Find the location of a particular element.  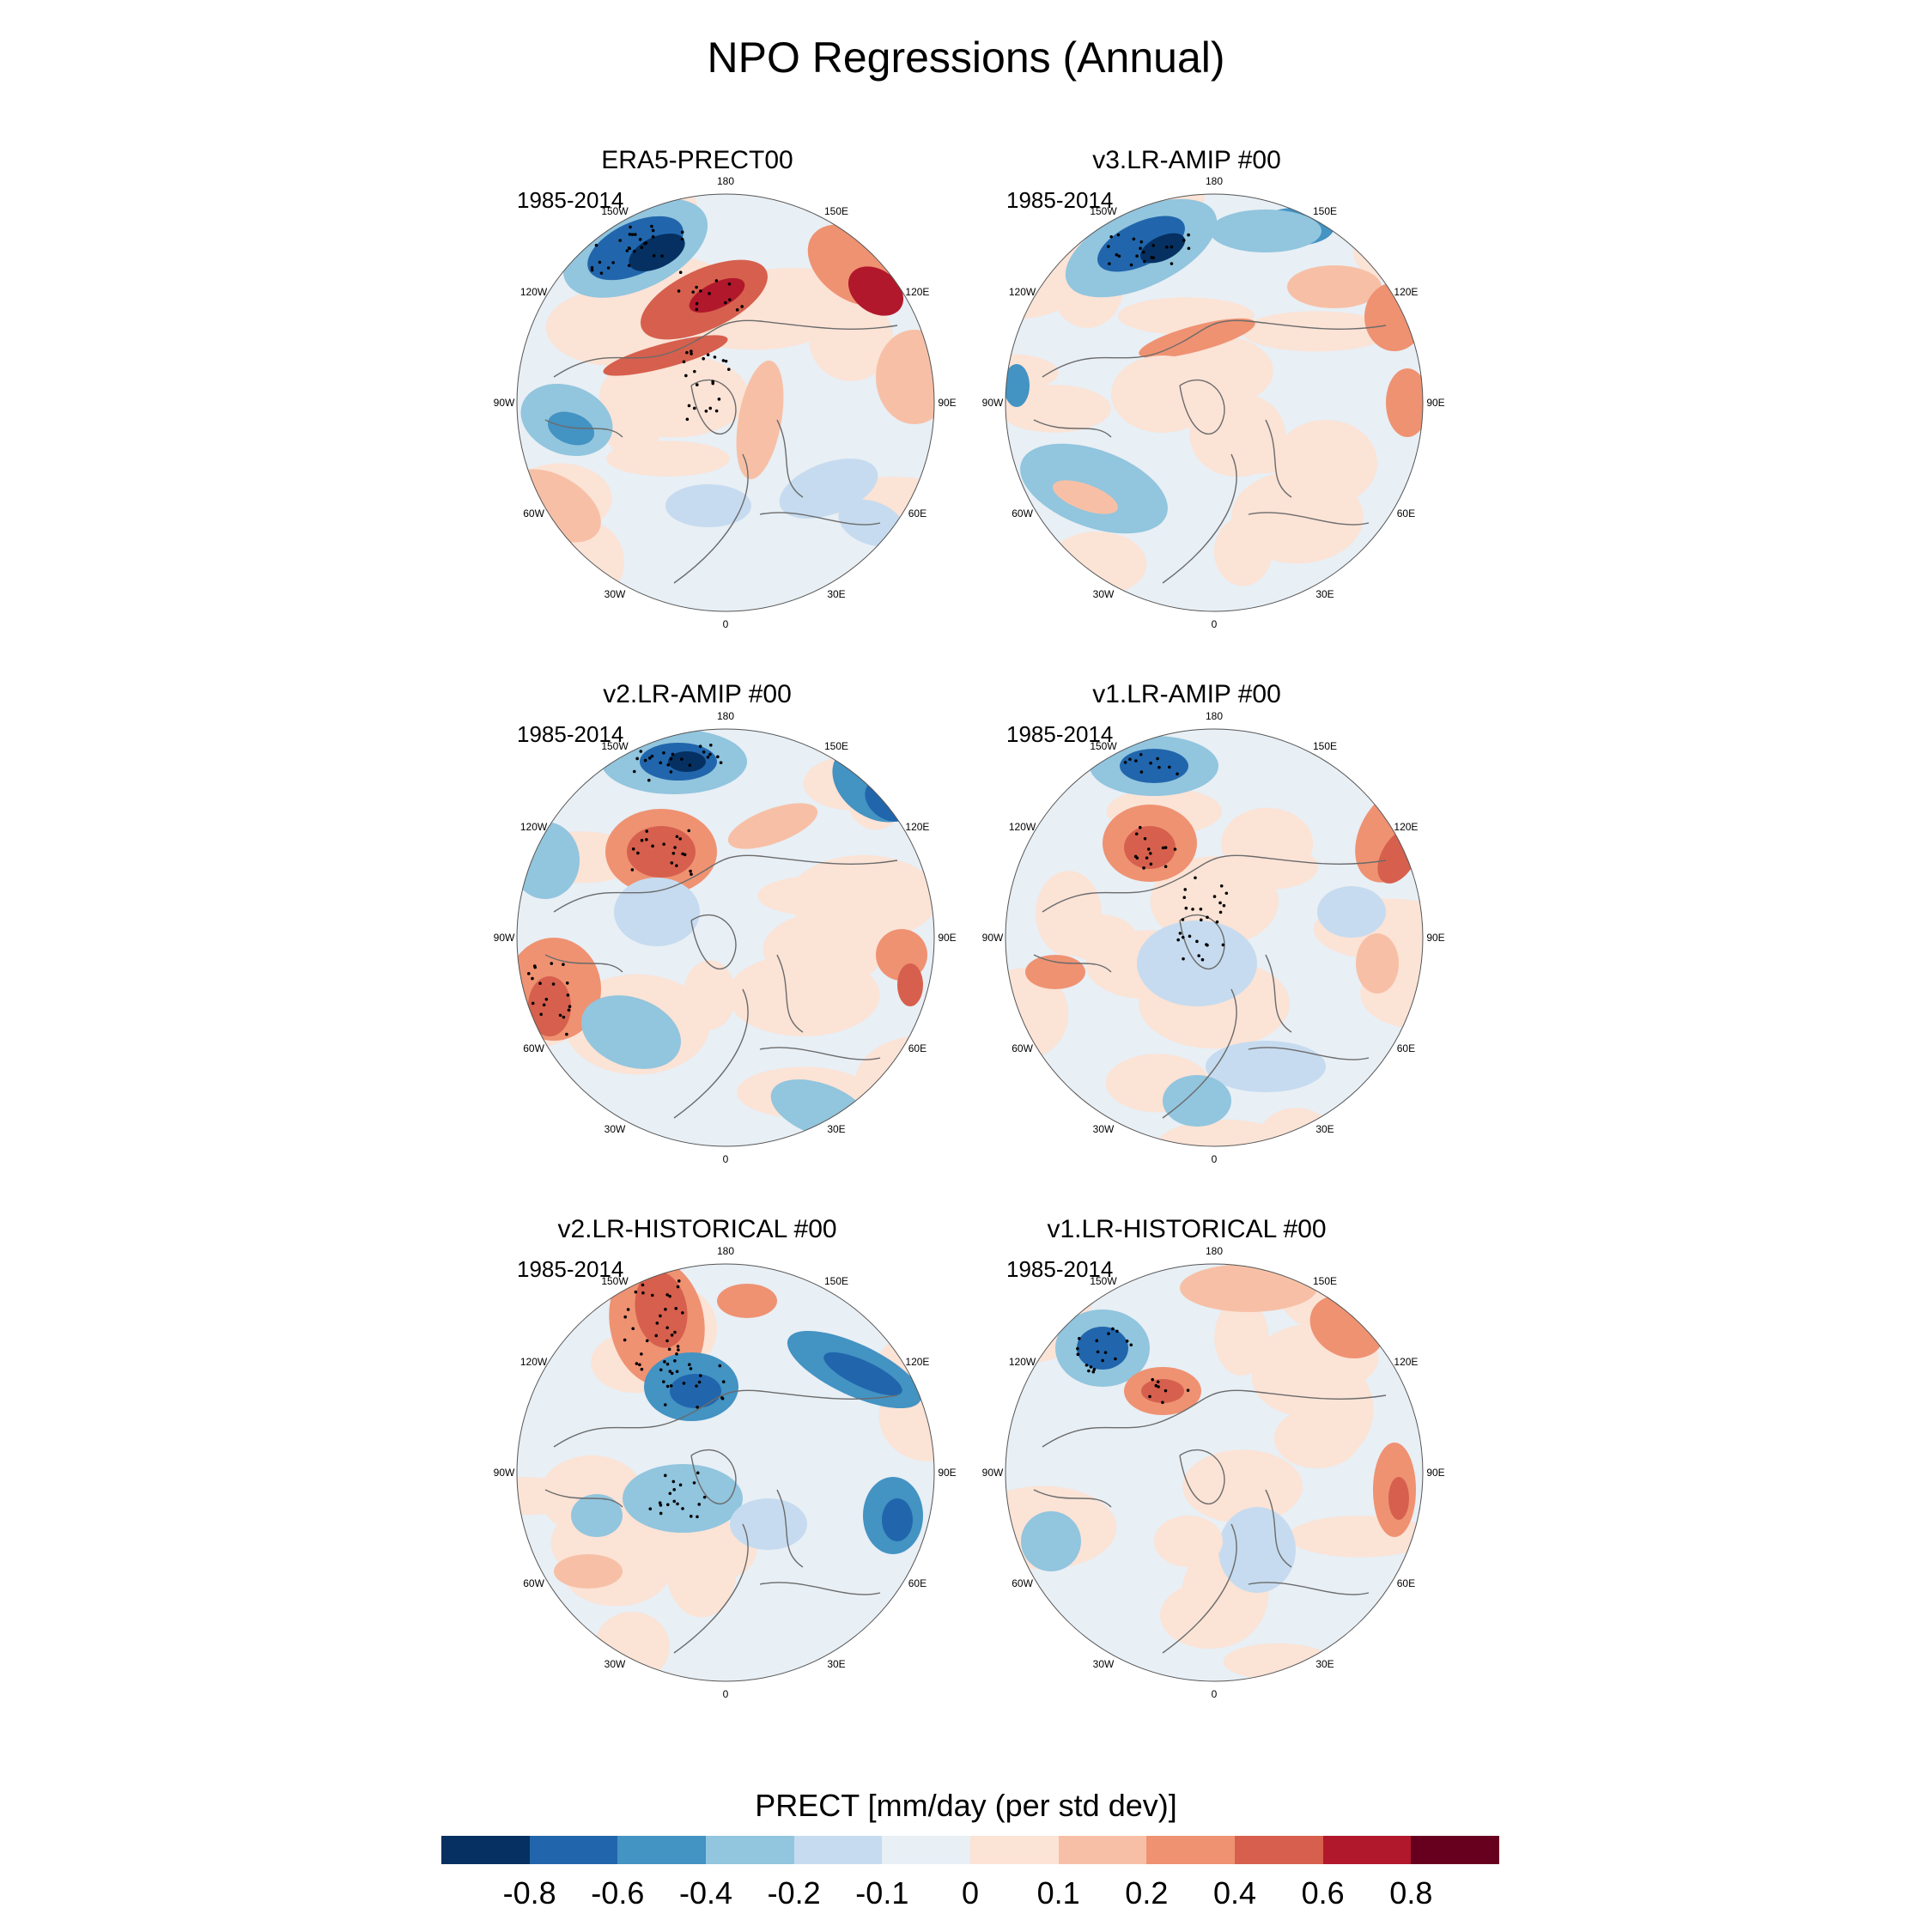

polar-map-v1hist is located at coordinates (1214, 1473).